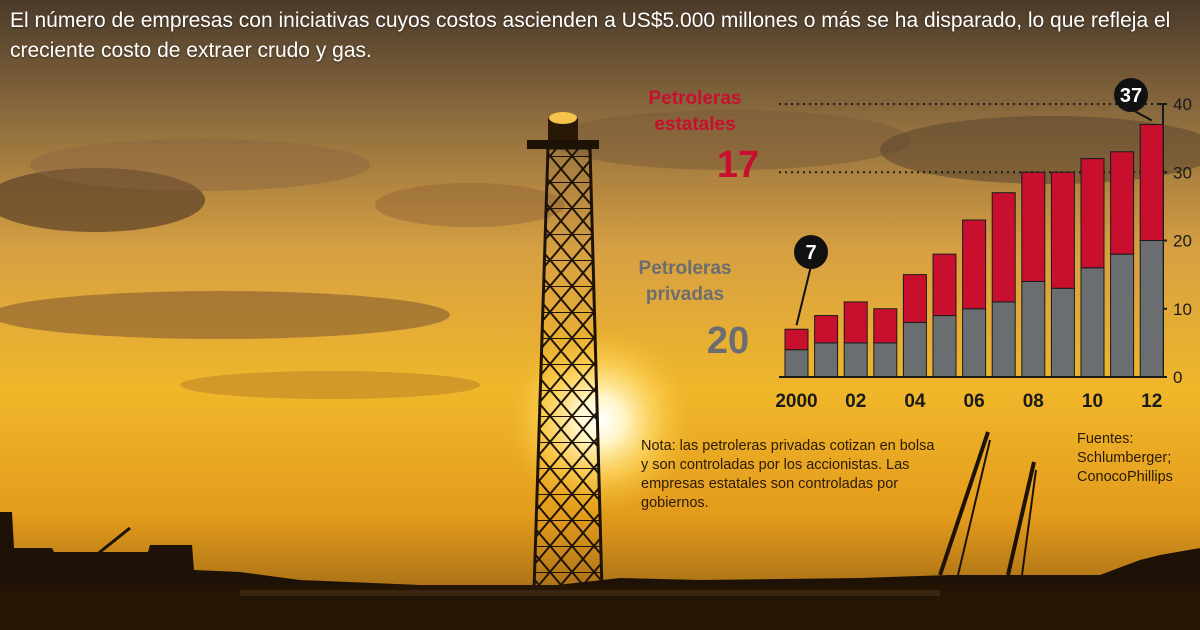 The height and width of the screenshot is (630, 1200). I want to click on bar-state-2001, so click(826, 329).